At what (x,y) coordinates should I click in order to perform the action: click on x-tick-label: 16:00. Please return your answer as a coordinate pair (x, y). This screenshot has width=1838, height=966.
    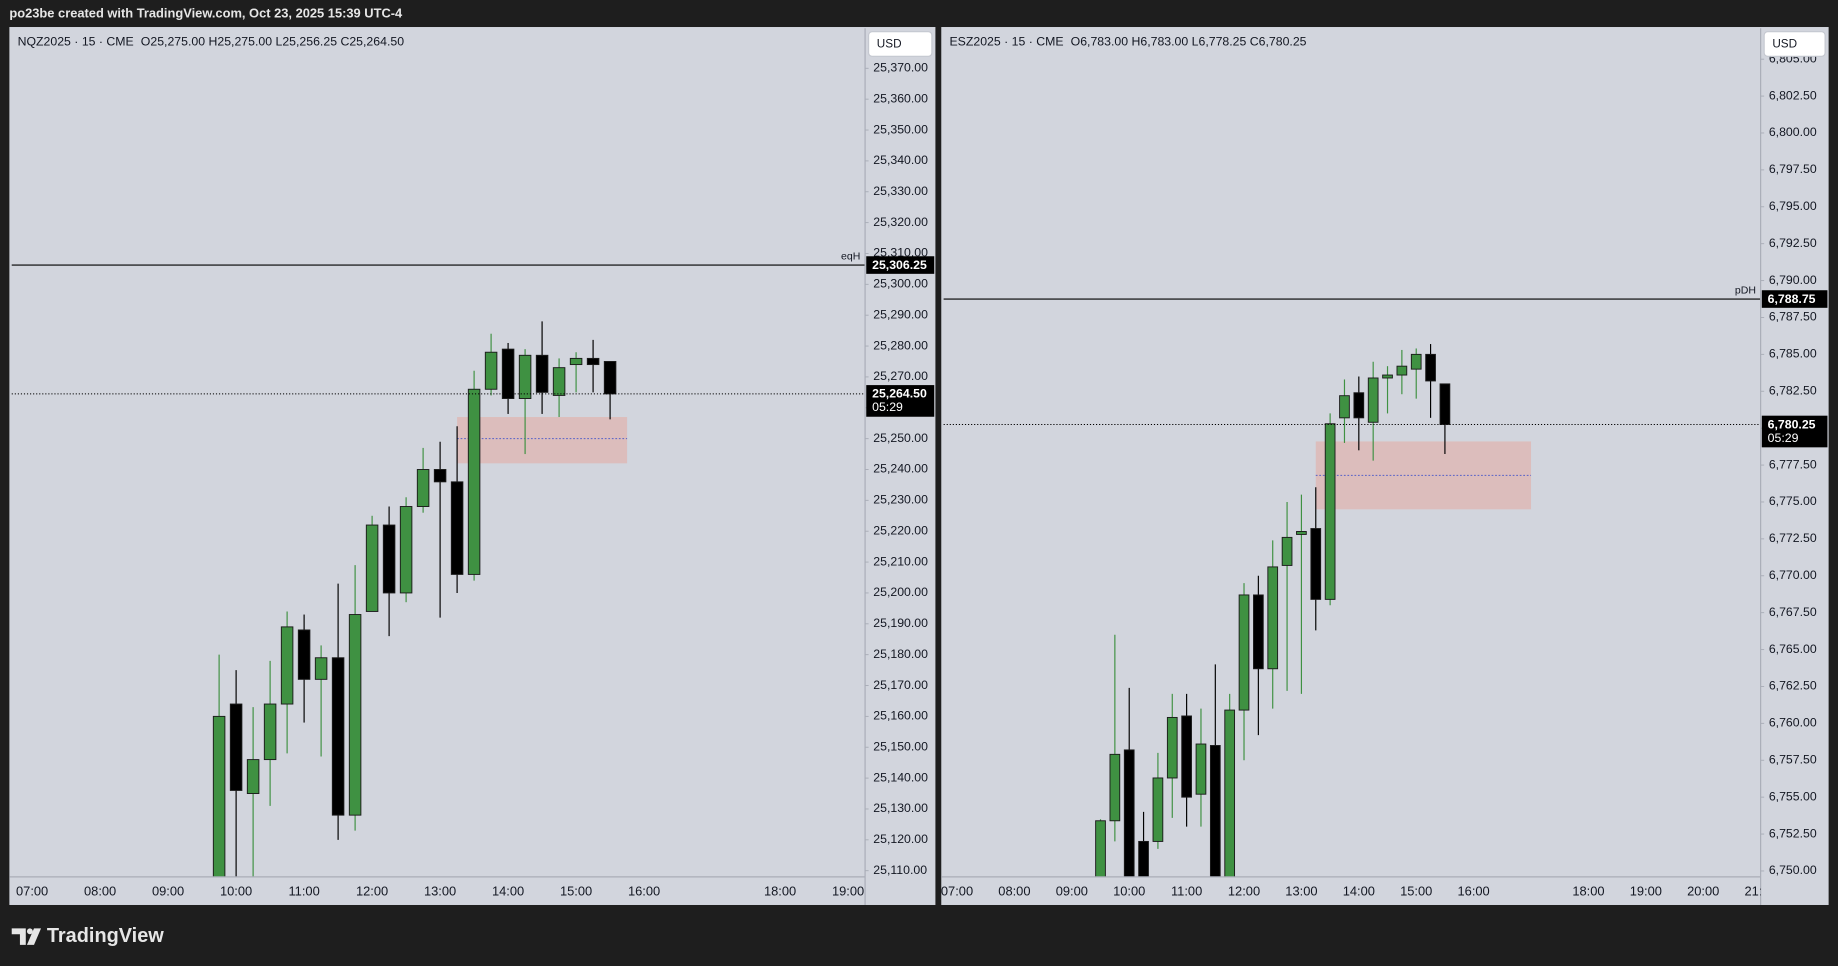
    Looking at the image, I should click on (644, 891).